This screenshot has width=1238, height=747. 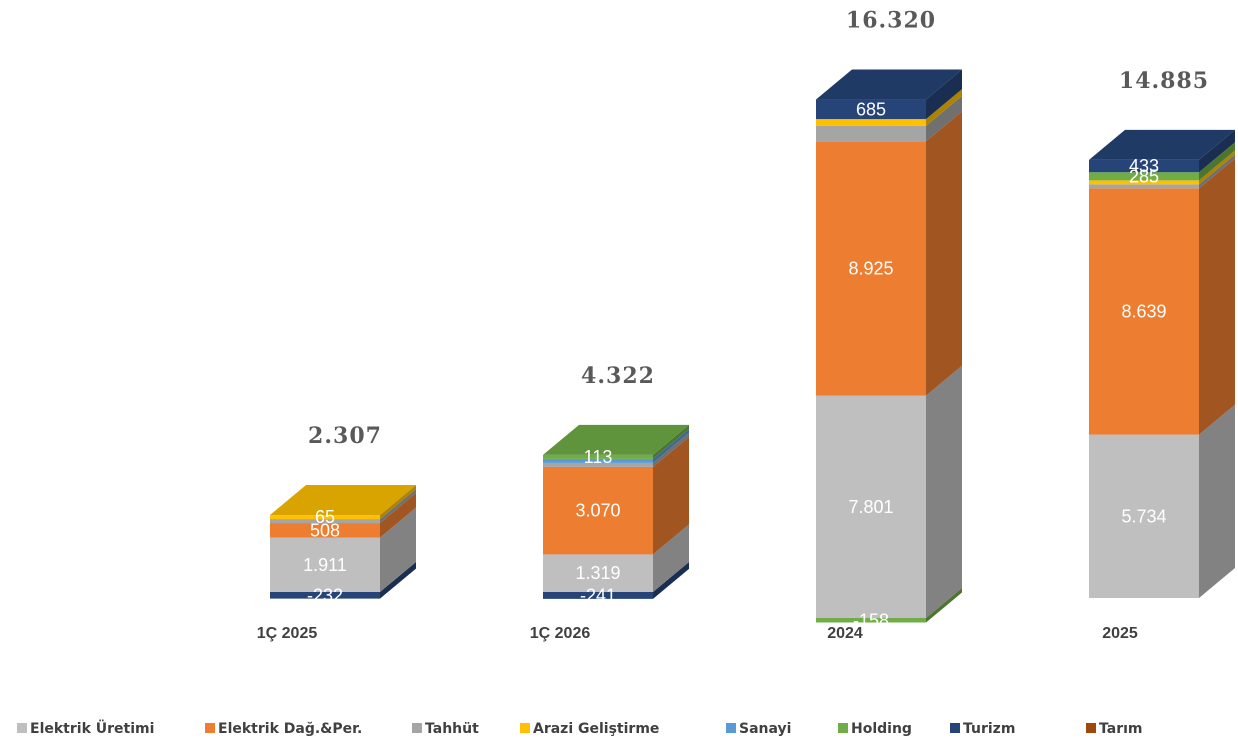 What do you see at coordinates (891, 21) in the screenshot?
I see `total-label-2: 16.320` at bounding box center [891, 21].